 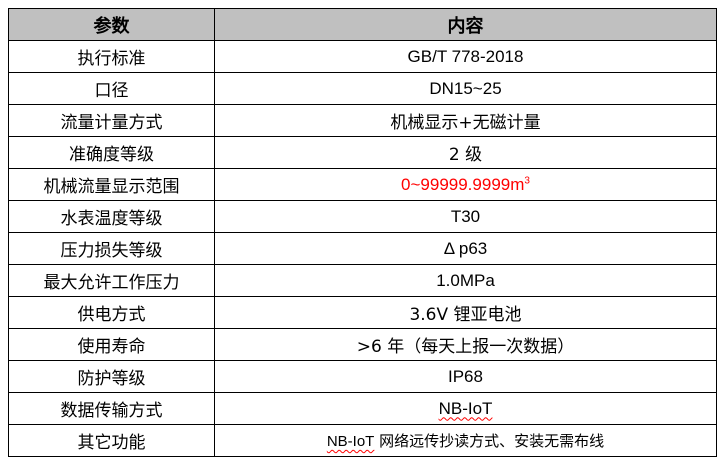 I want to click on table-row: 其它功能 NB-IoT 网络远传抄读方式、安装无需布线, so click(x=362, y=440).